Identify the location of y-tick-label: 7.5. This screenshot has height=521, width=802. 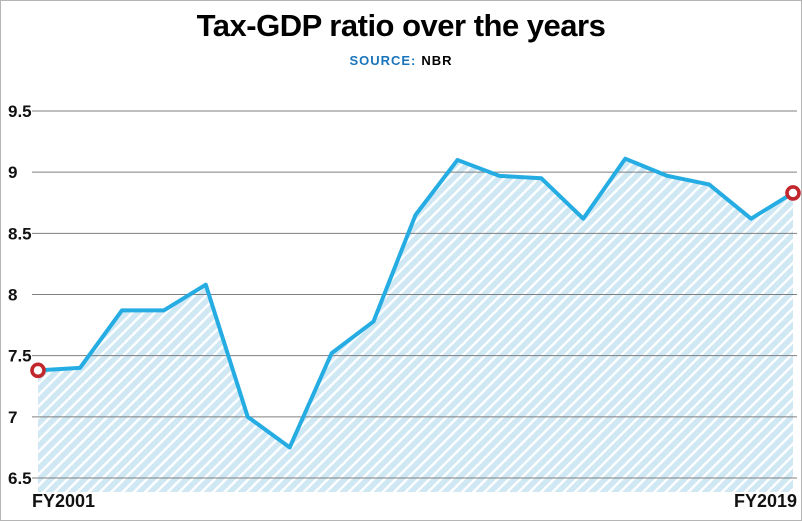
(20, 356).